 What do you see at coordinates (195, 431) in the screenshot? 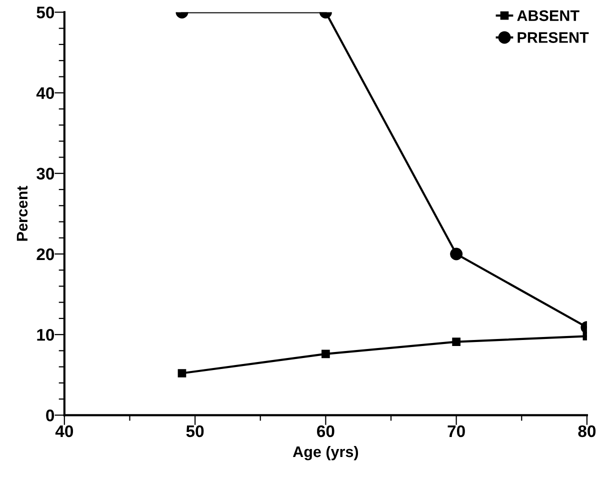
I see `x-tick-label: 50` at bounding box center [195, 431].